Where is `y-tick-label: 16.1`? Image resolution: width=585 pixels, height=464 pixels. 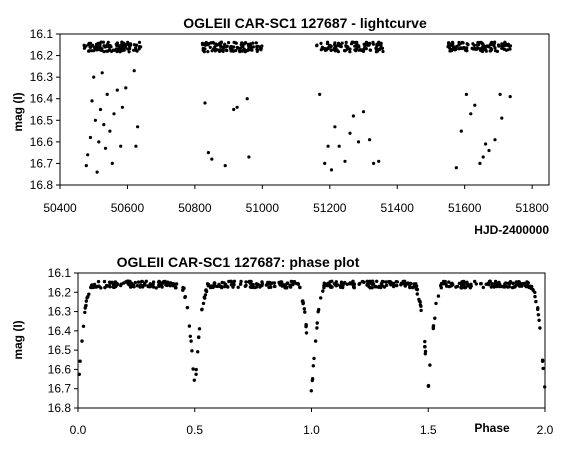 y-tick-label: 16.1 is located at coordinates (60, 273).